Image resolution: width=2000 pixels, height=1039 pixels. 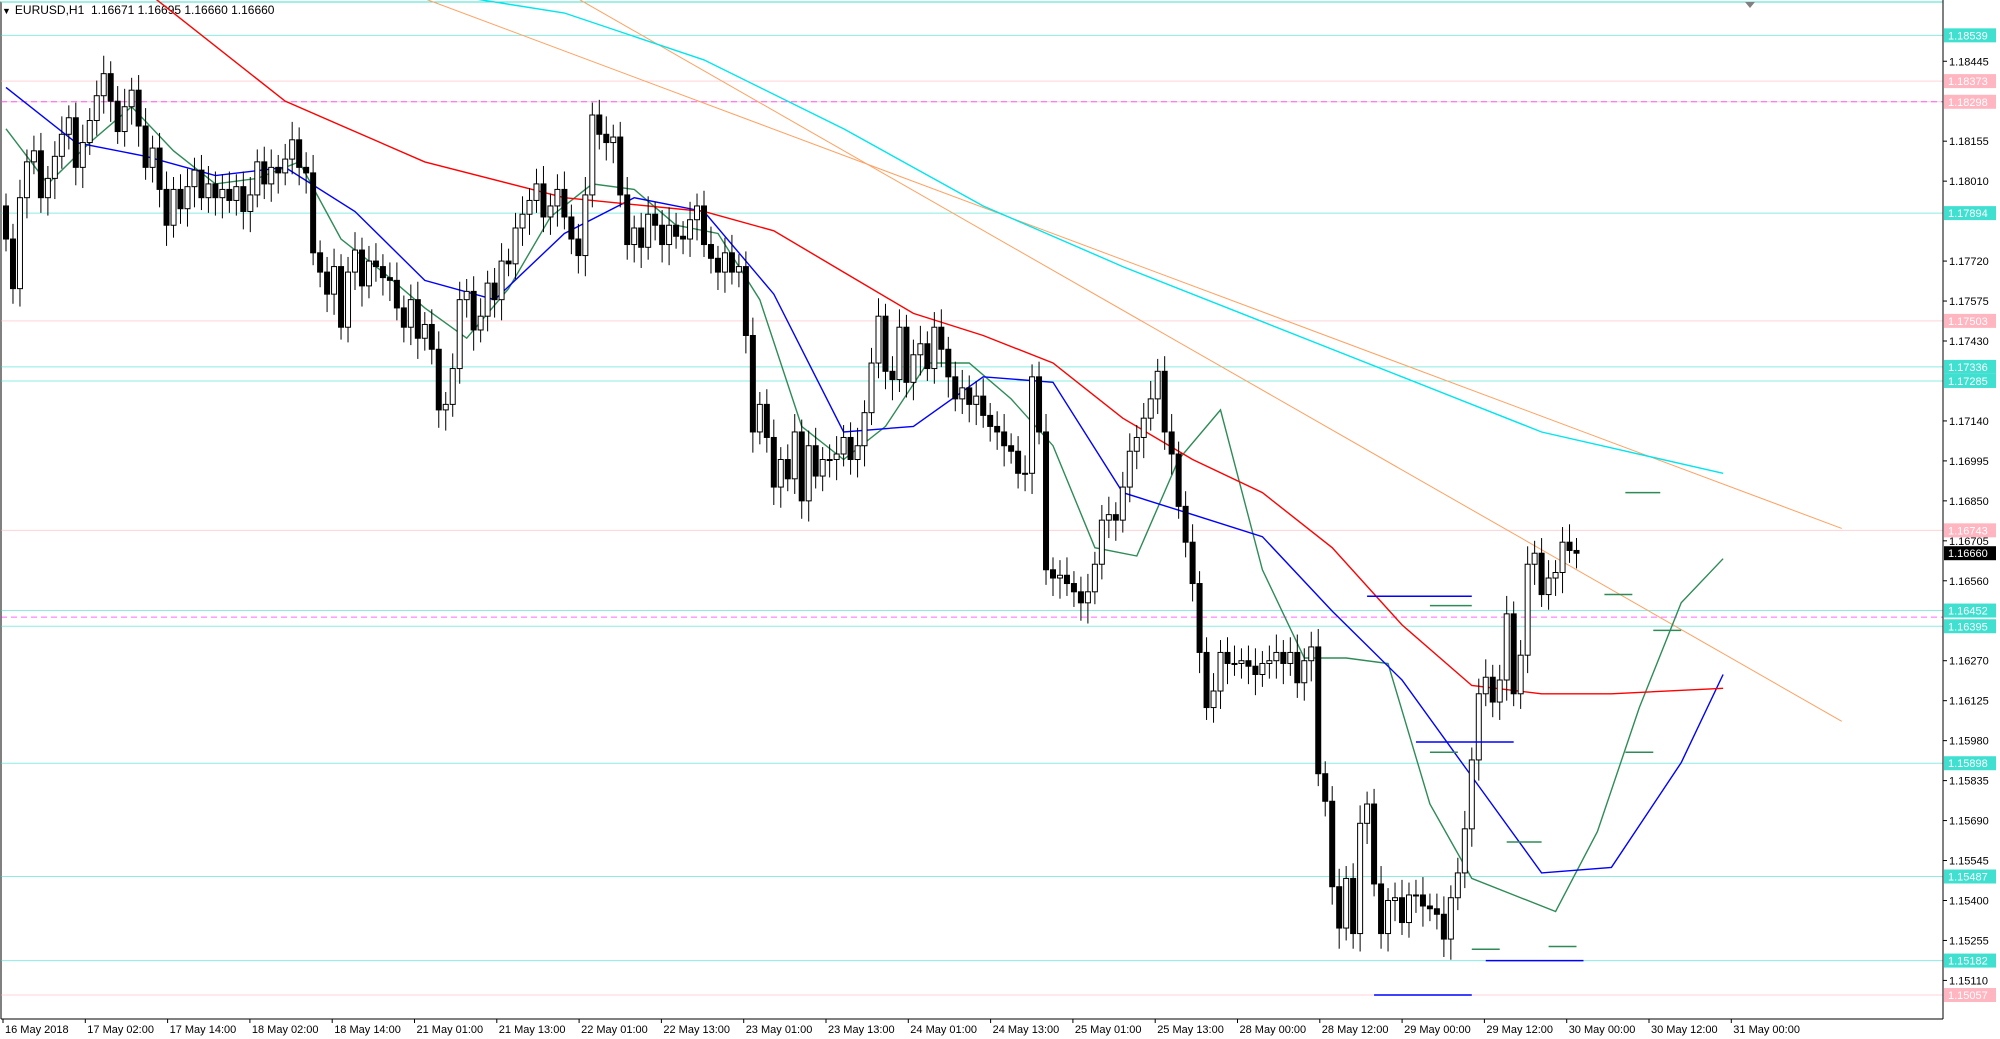 What do you see at coordinates (1969, 901) in the screenshot?
I see `y-tick-label: 1.15400` at bounding box center [1969, 901].